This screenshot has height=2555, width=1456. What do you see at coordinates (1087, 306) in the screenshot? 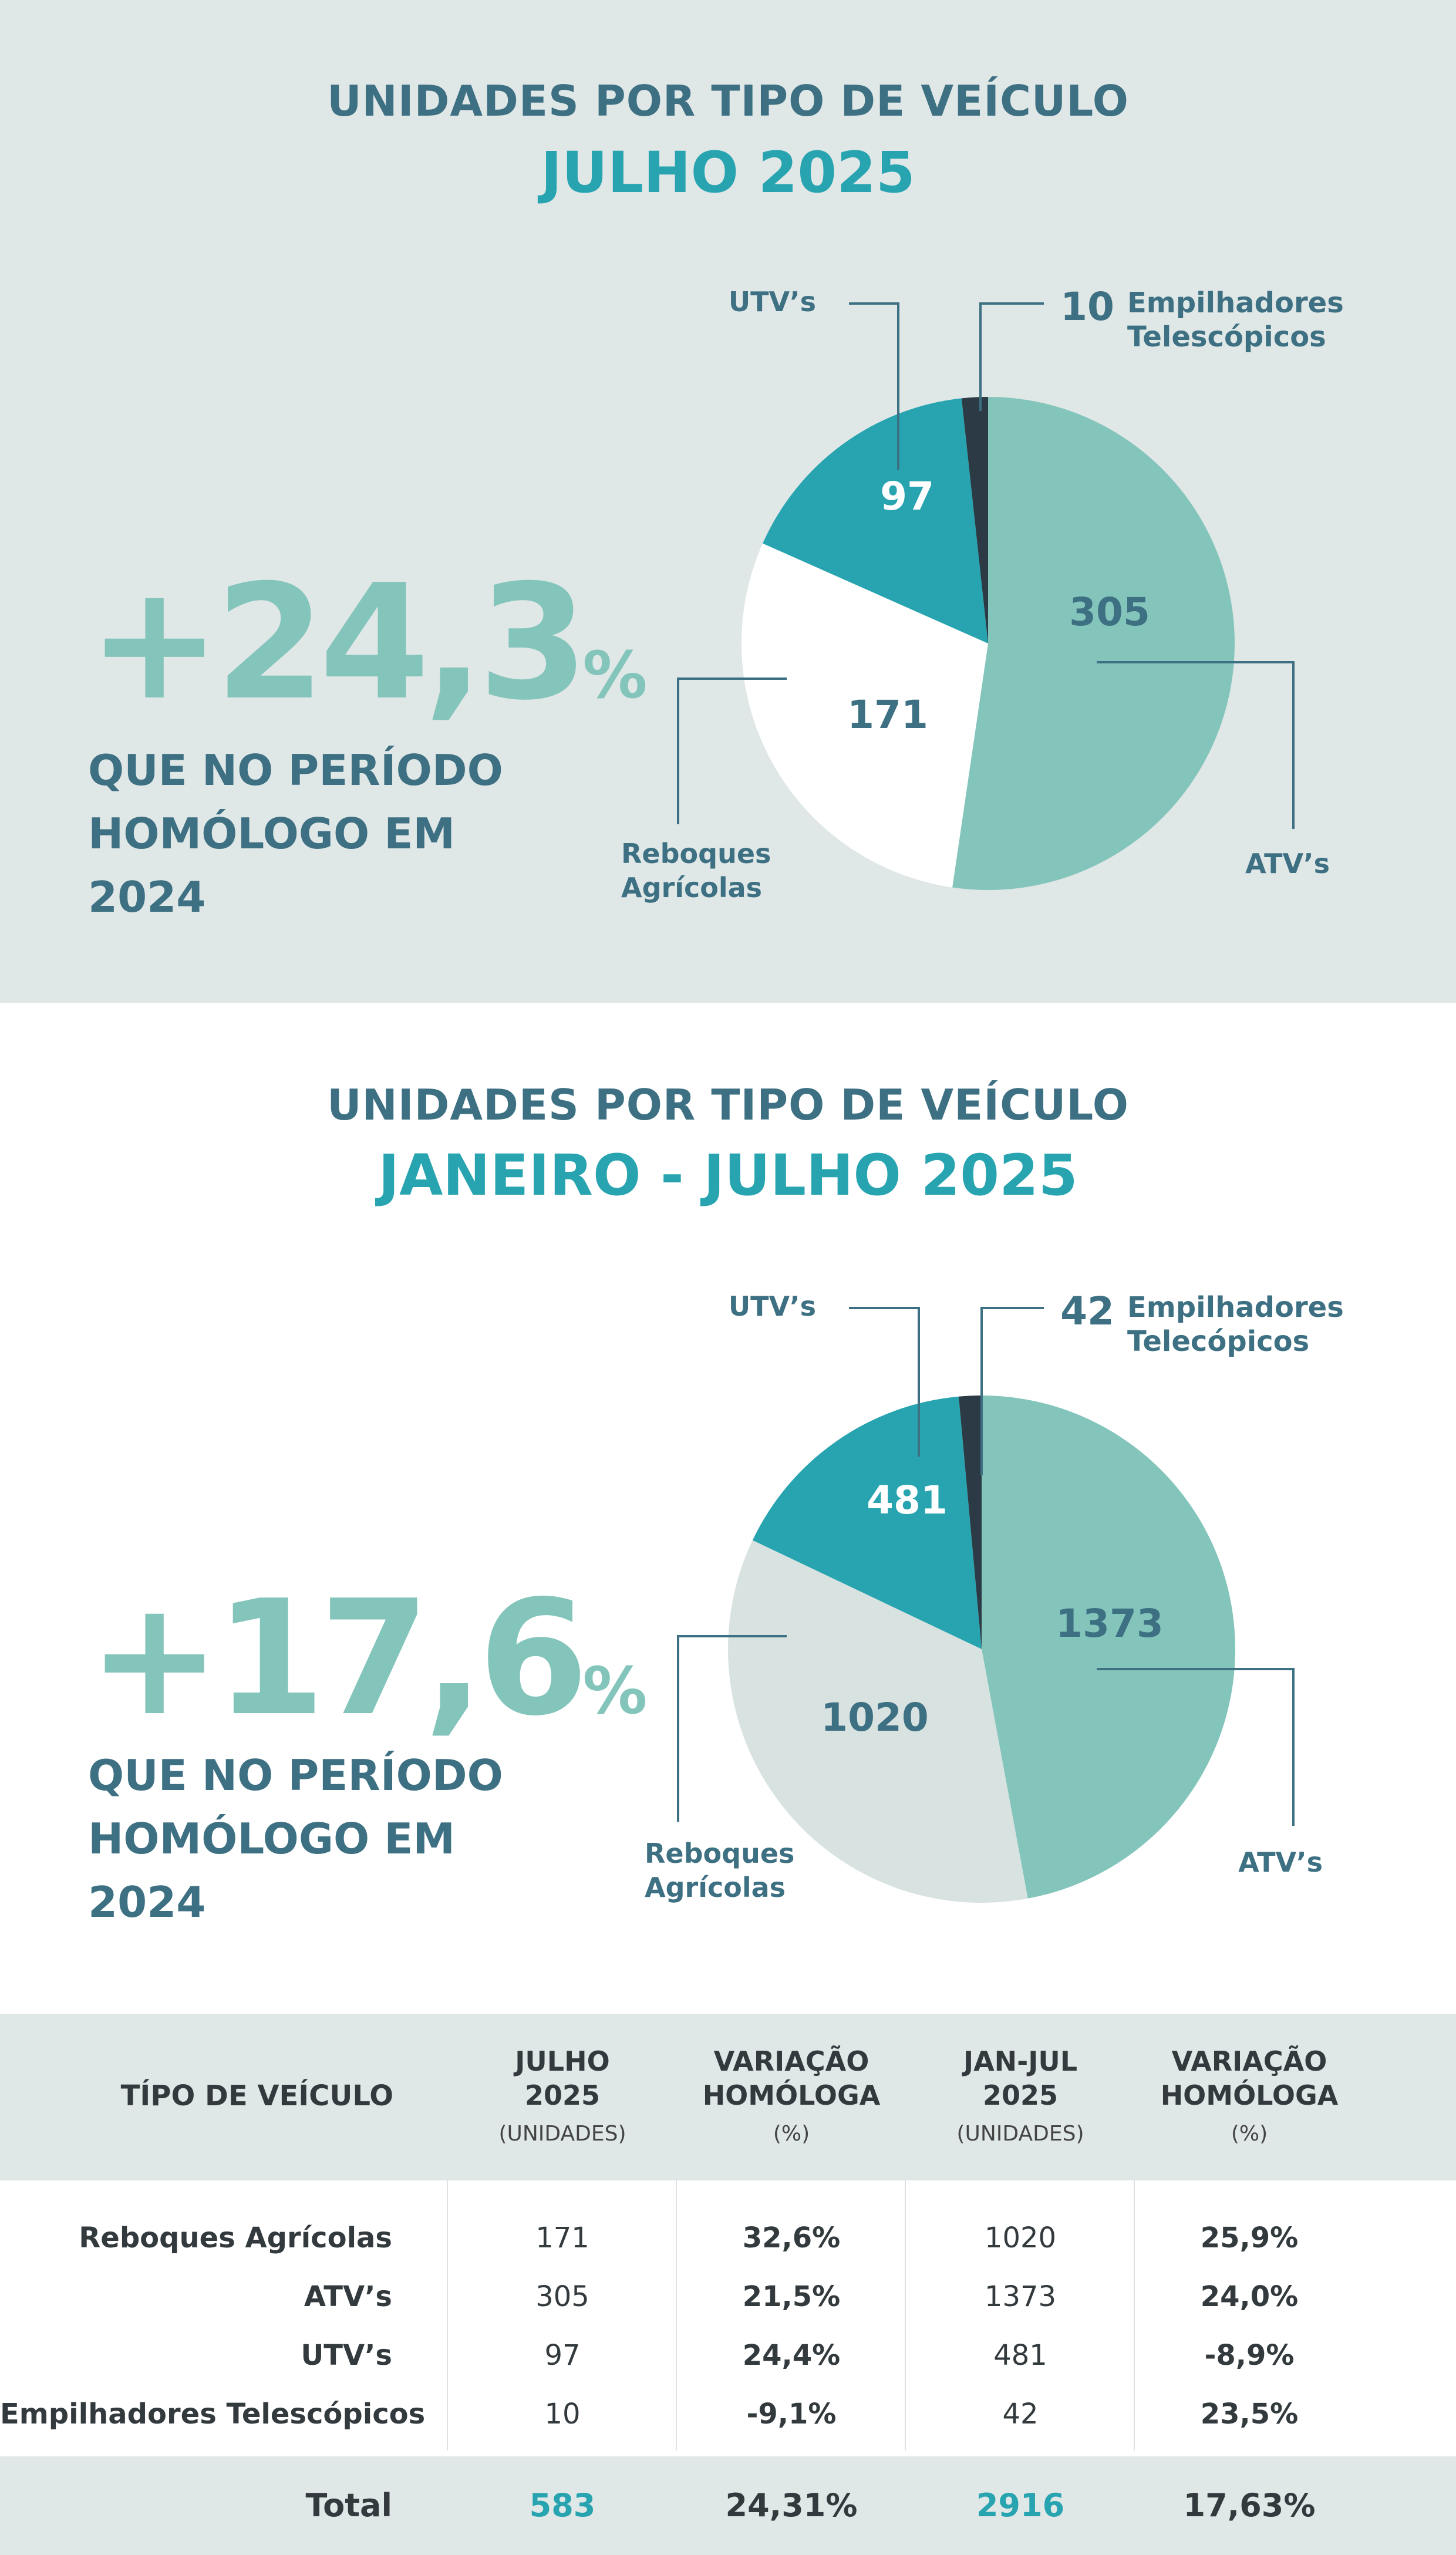
I see `slice-value-empilhadores-telescopicos: 10` at bounding box center [1087, 306].